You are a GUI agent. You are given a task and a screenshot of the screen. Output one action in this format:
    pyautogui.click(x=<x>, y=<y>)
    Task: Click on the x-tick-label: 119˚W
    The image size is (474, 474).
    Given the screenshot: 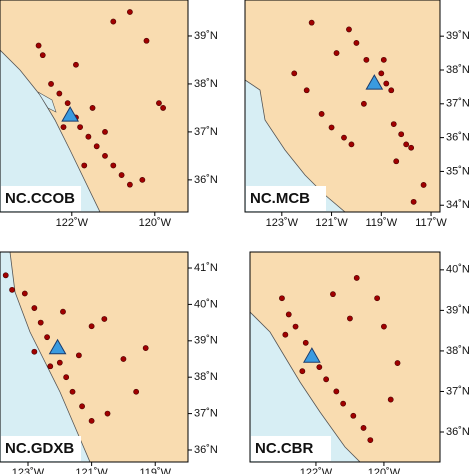 What is the action you would take?
    pyautogui.click(x=382, y=223)
    